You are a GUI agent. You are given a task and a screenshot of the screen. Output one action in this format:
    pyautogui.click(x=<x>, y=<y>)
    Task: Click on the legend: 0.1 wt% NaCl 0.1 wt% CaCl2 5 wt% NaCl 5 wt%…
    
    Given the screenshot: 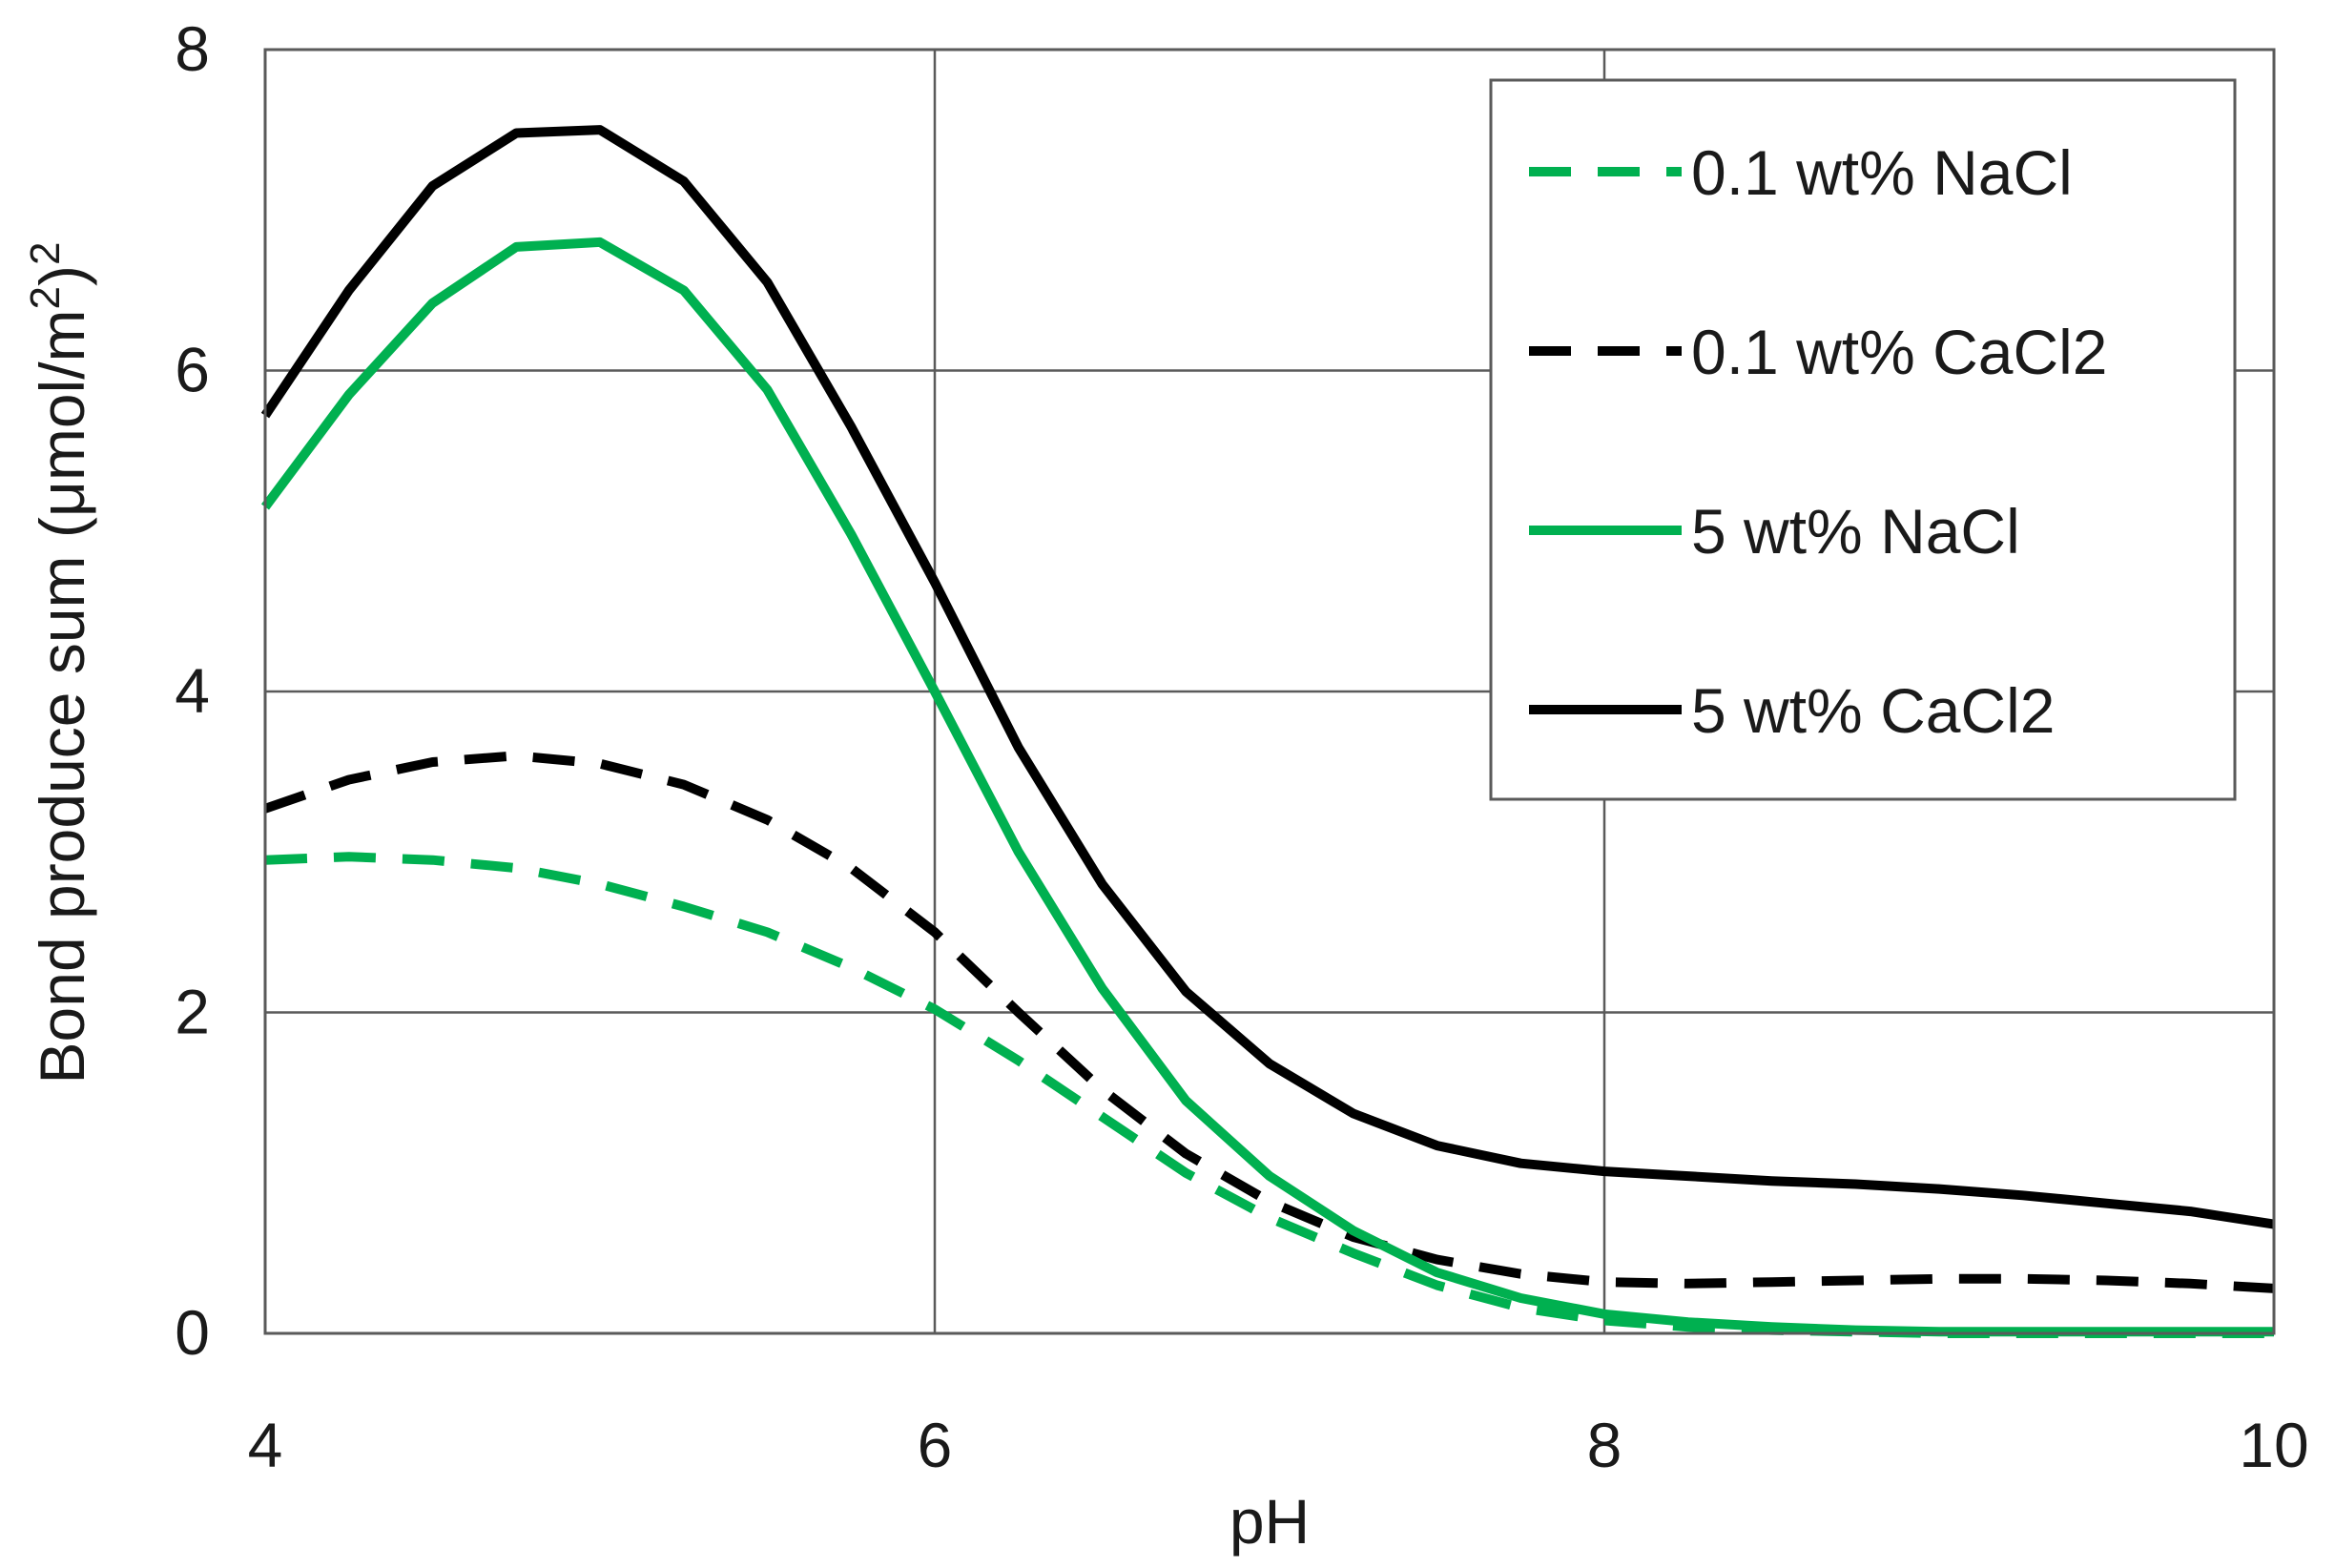 What is the action you would take?
    pyautogui.click(x=1863, y=440)
    